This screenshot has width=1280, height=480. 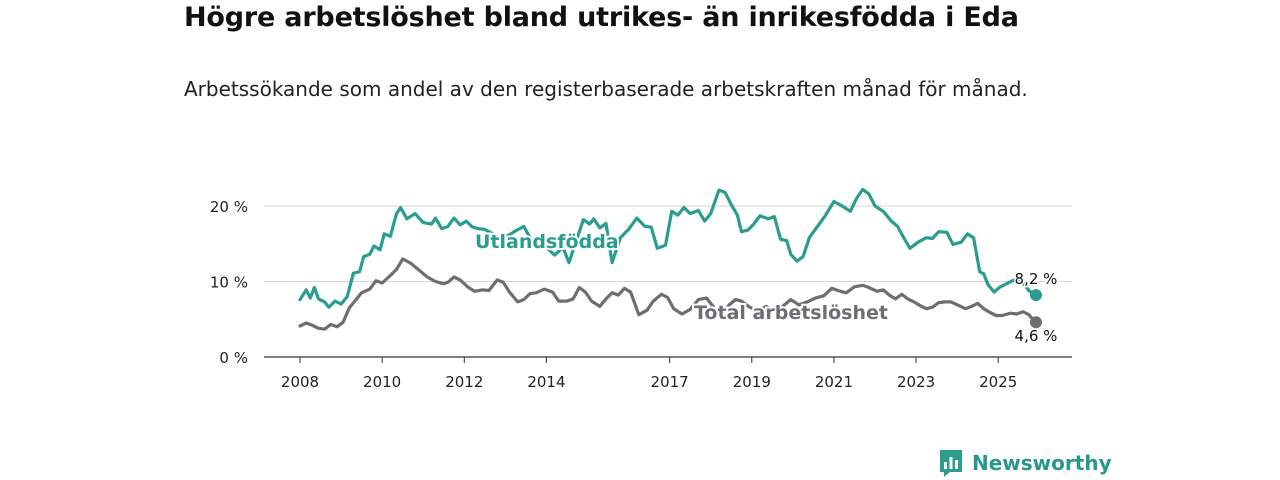 I want to click on x-tick-label: 2008, so click(x=300, y=382).